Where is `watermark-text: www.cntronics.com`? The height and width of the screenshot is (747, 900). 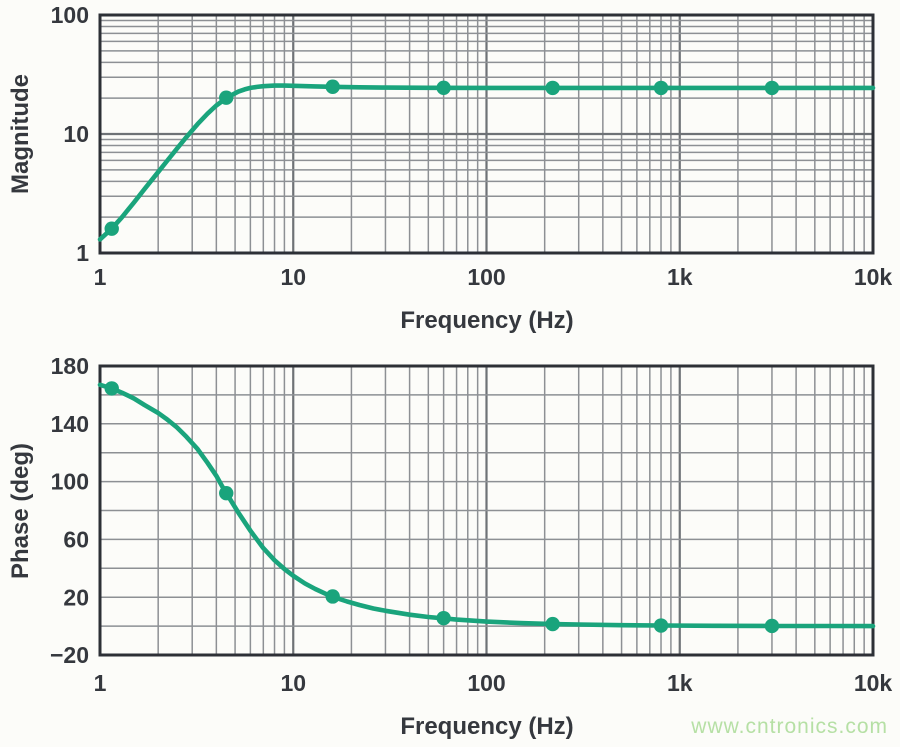 watermark-text: www.cntronics.com is located at coordinates (789, 726).